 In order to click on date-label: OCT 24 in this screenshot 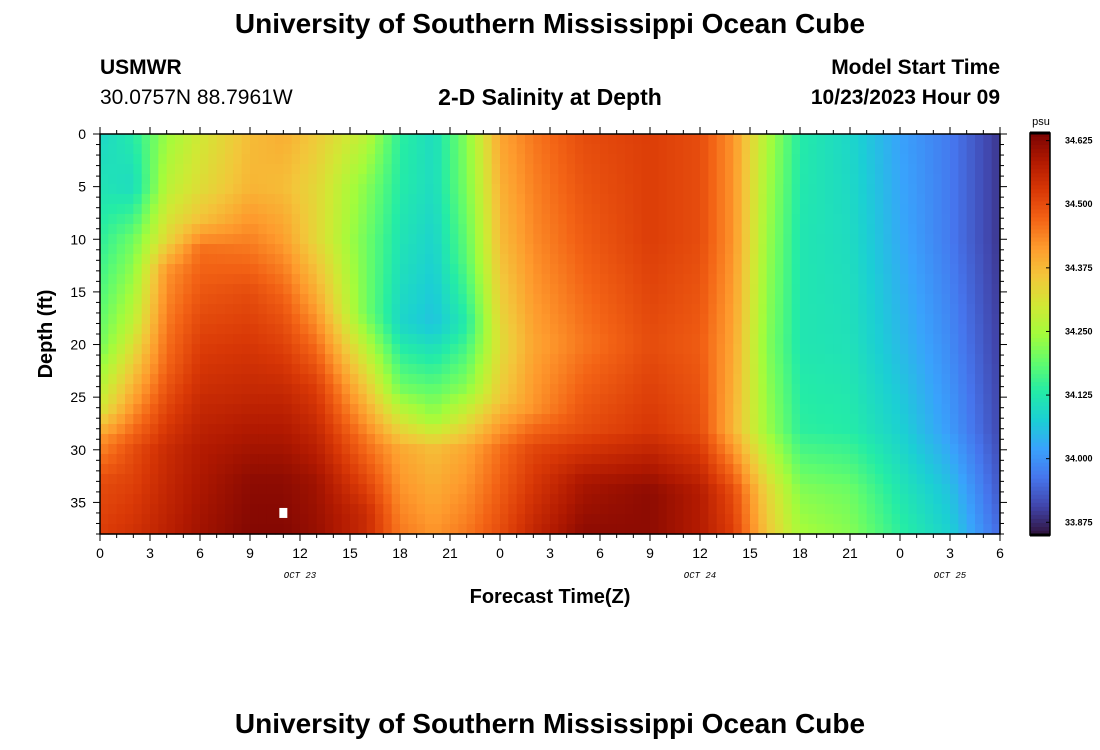, I will do `click(700, 576)`.